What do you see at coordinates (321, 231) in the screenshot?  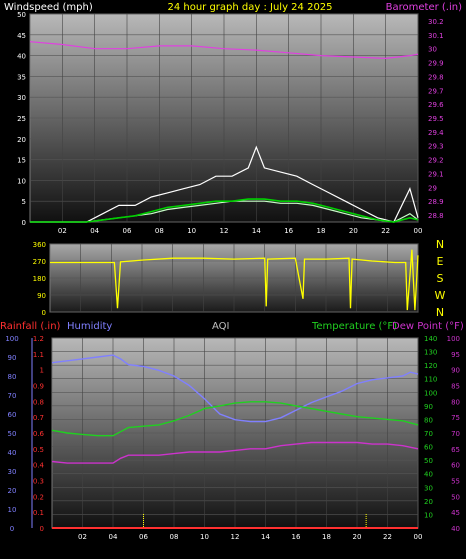 I see `wind-x-tick-label: 18` at bounding box center [321, 231].